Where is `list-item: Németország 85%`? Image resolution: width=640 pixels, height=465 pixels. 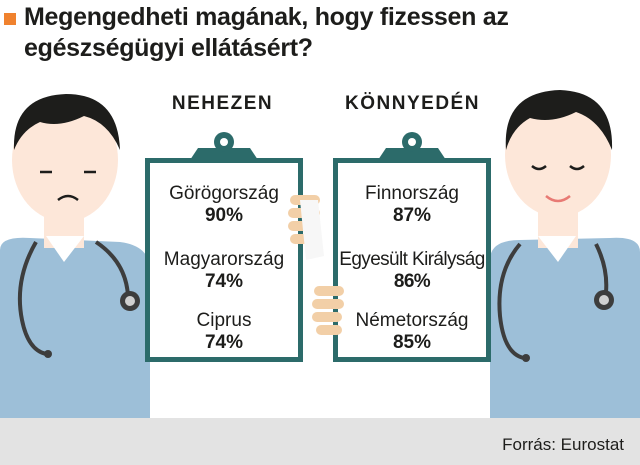 list-item: Németország 85% is located at coordinates (412, 332).